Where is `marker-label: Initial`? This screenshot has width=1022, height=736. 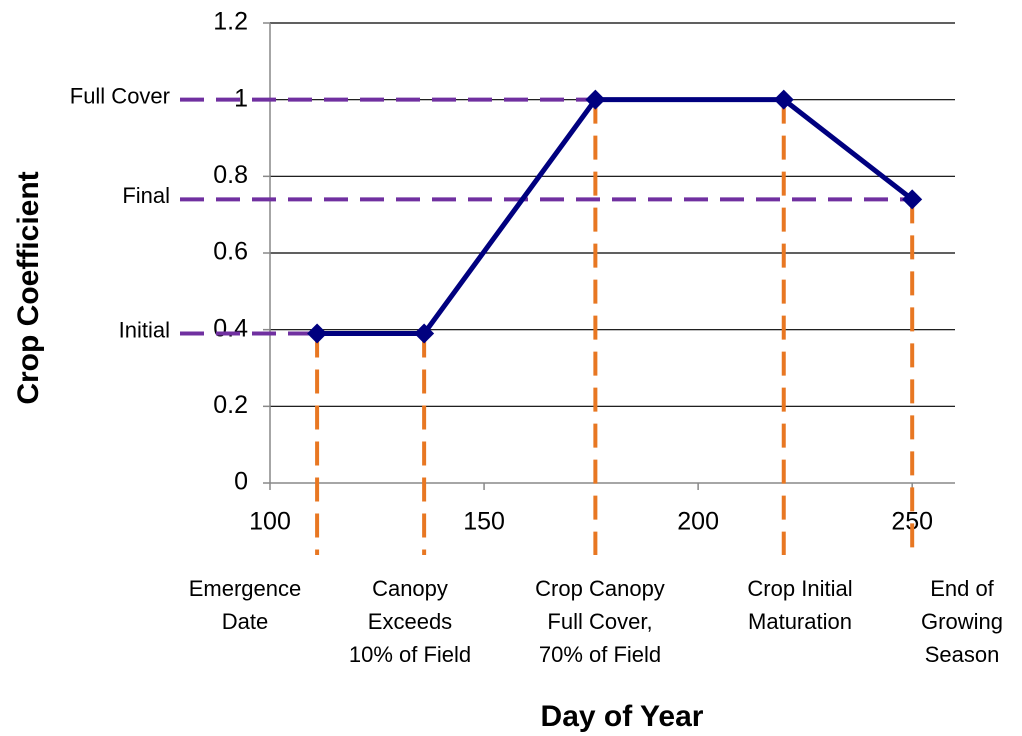 marker-label: Initial is located at coordinates (144, 329).